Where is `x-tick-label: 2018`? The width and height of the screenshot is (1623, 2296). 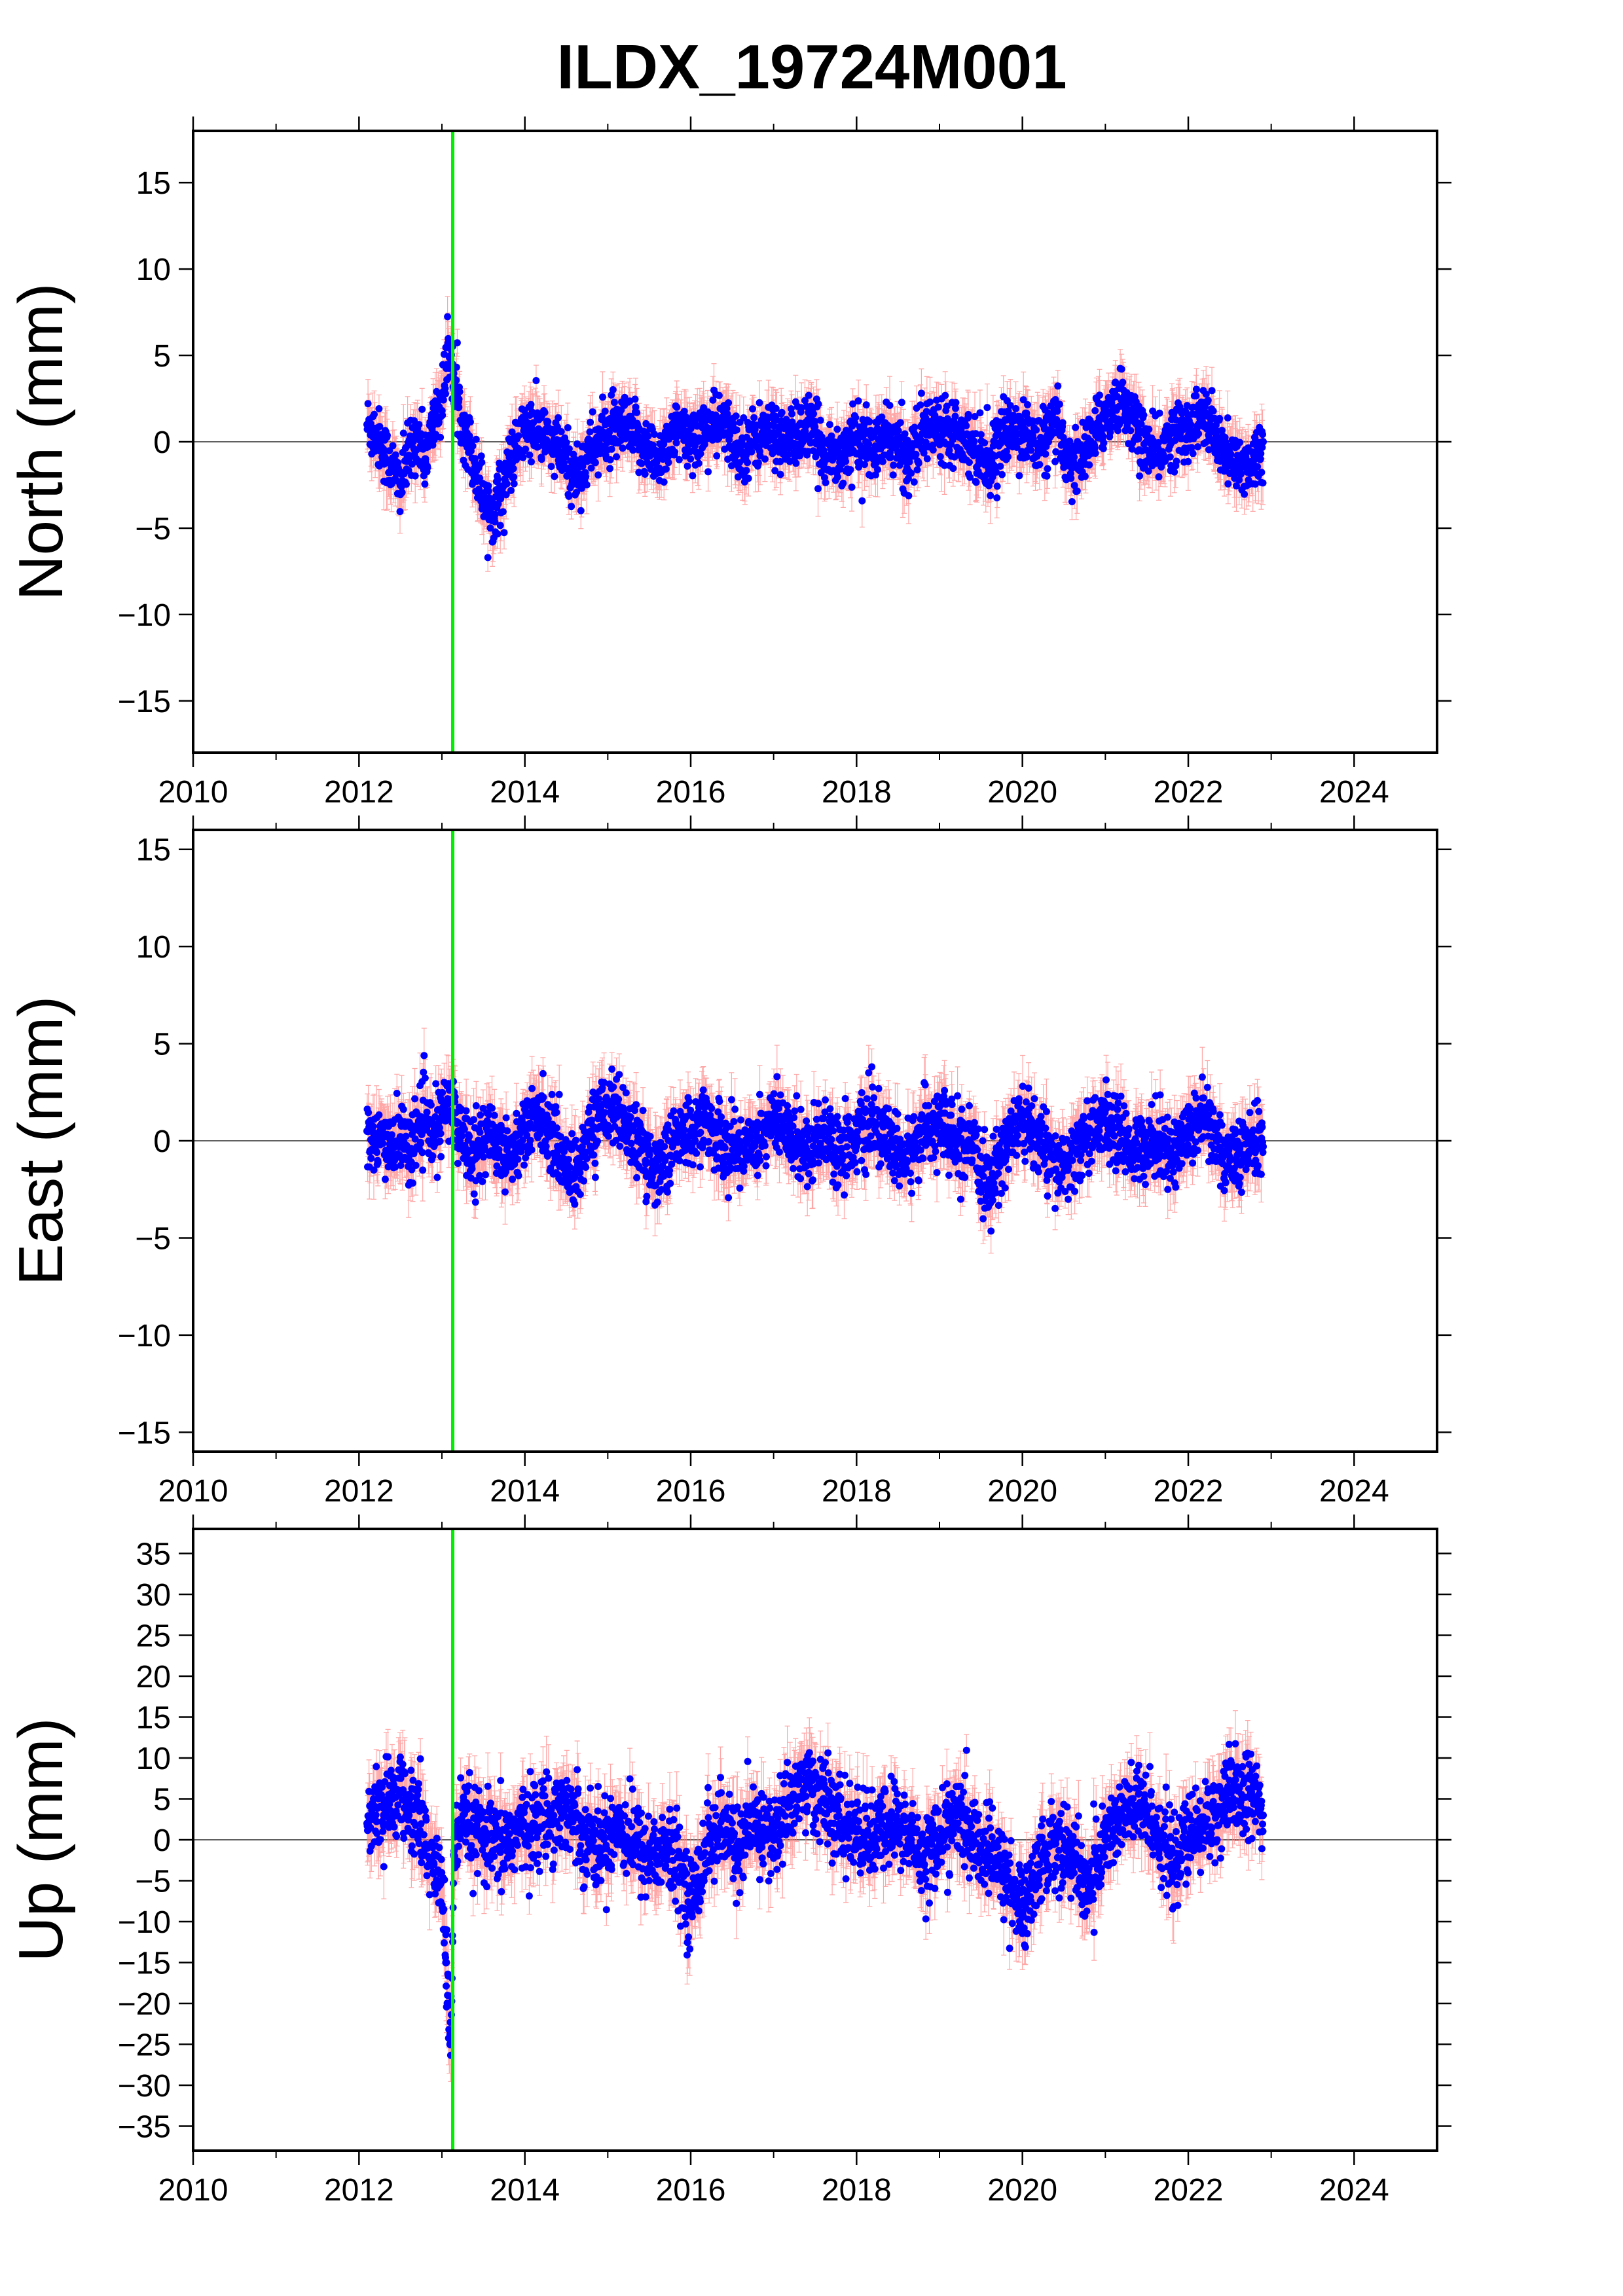 x-tick-label: 2018 is located at coordinates (857, 792).